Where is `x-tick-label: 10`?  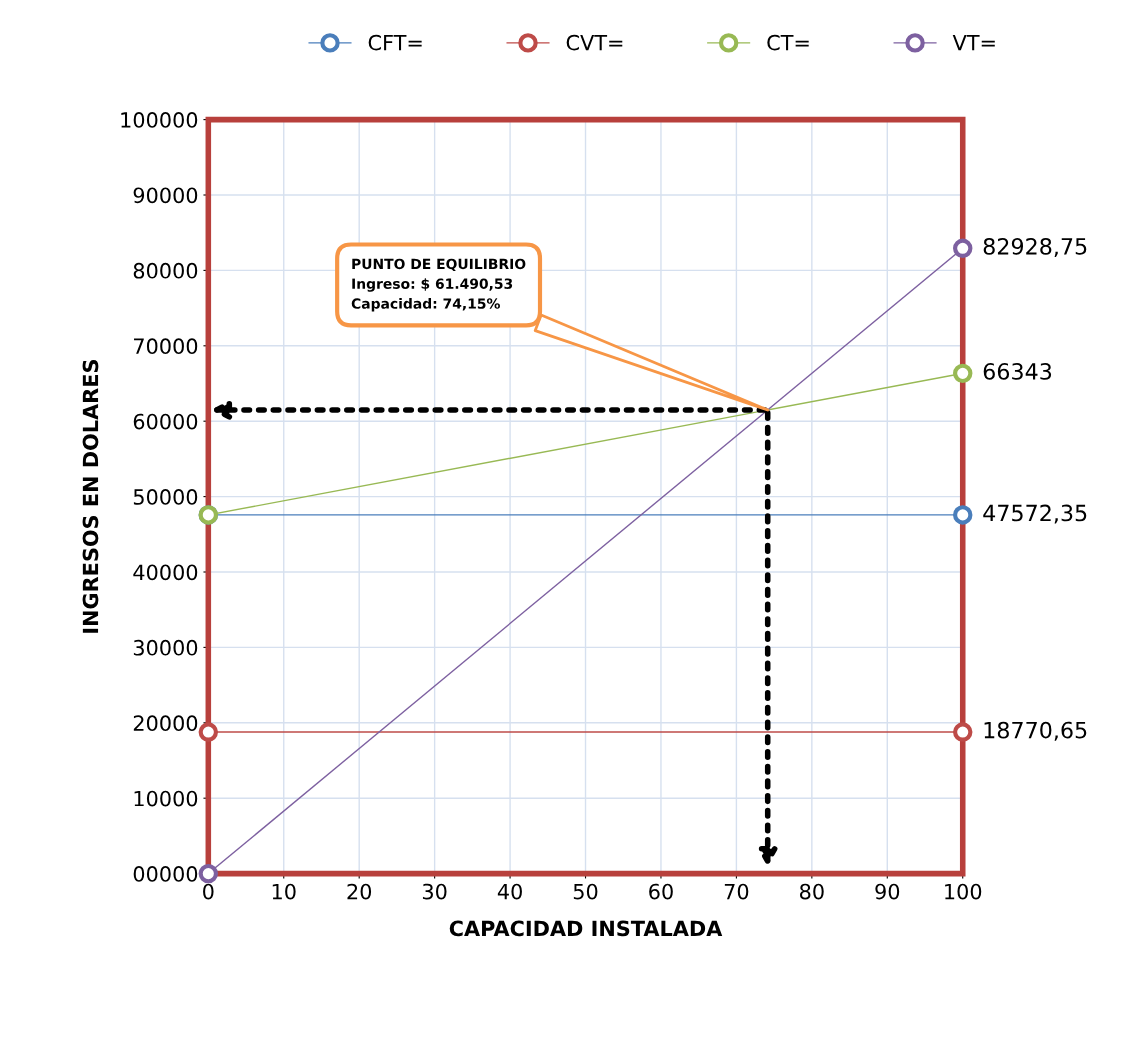
x-tick-label: 10 is located at coordinates (284, 891).